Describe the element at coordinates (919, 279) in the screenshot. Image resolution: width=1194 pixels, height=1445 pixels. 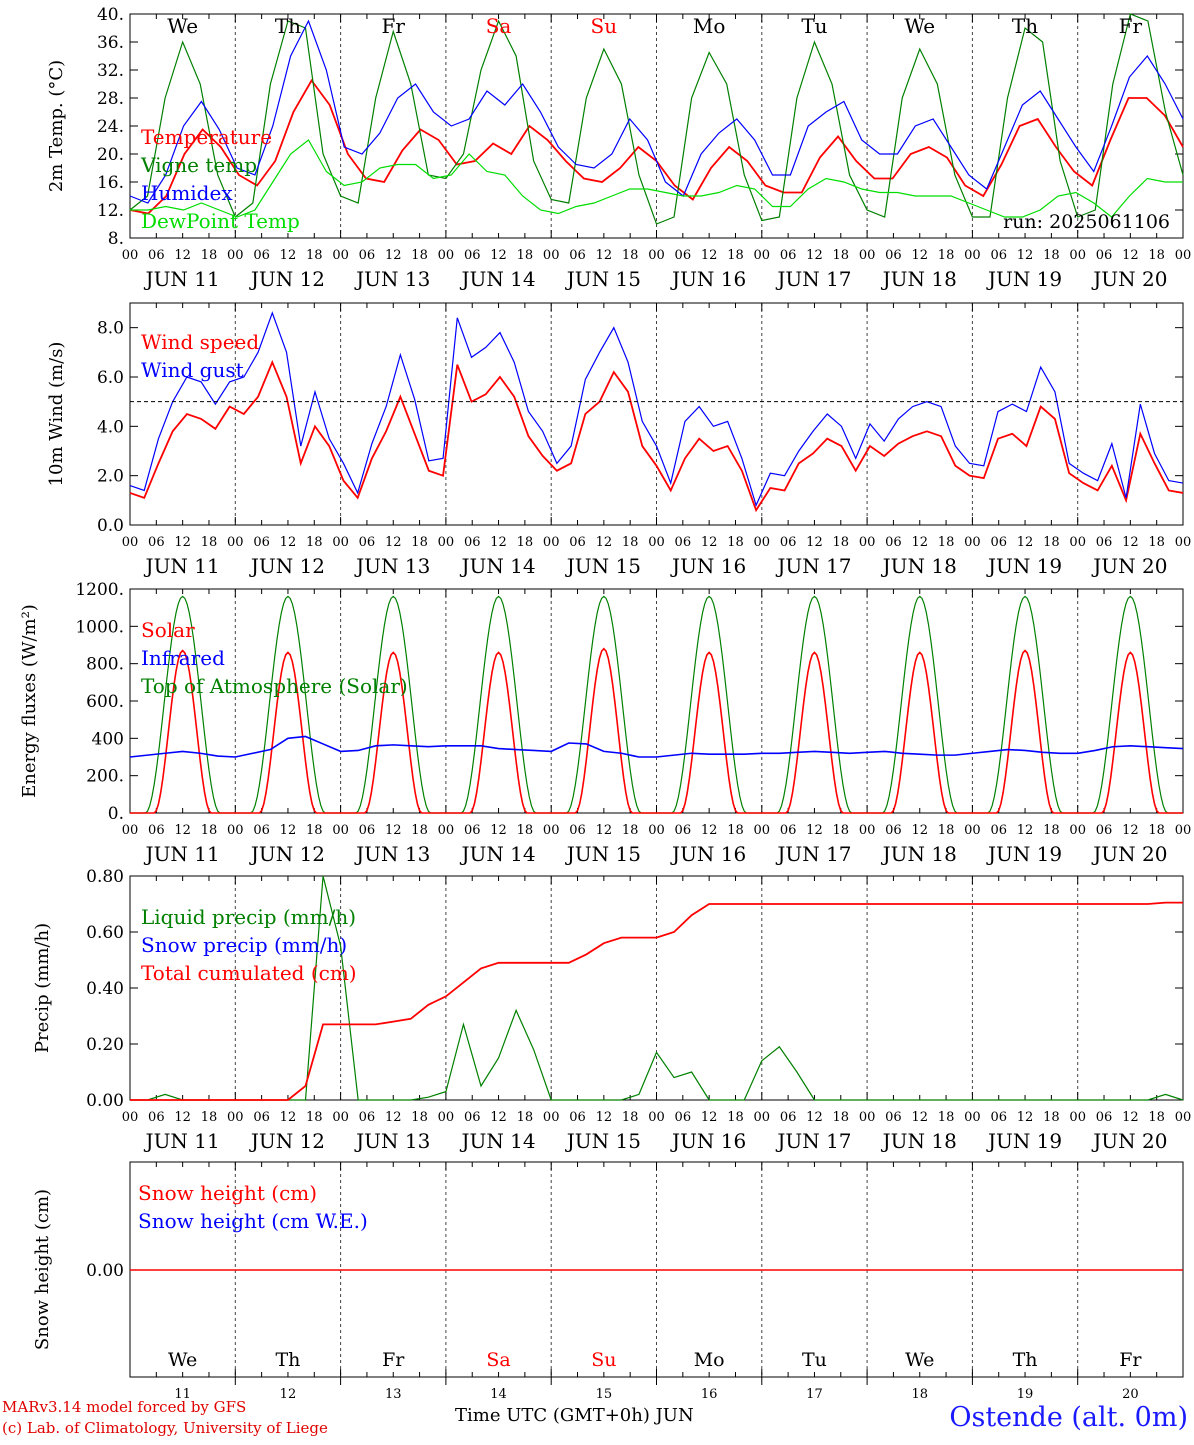
I see `date-label: JUN 18` at that location.